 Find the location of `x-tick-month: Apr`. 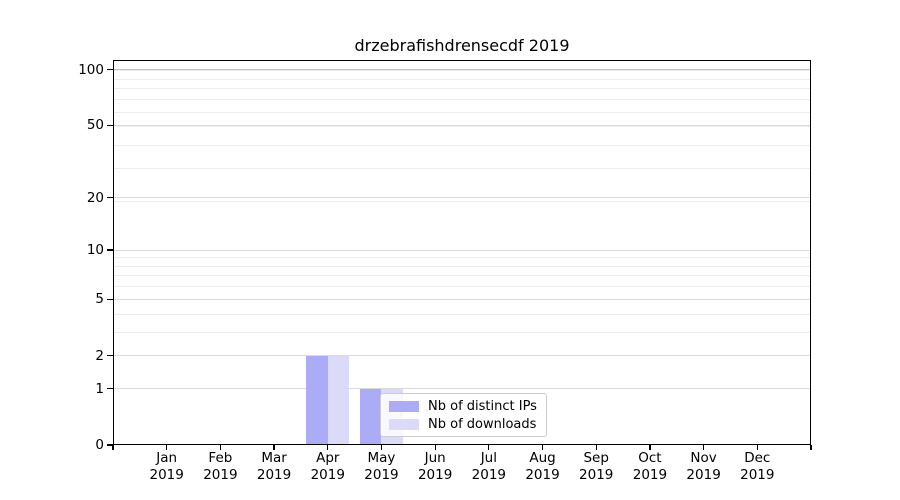

x-tick-month: Apr is located at coordinates (328, 458).